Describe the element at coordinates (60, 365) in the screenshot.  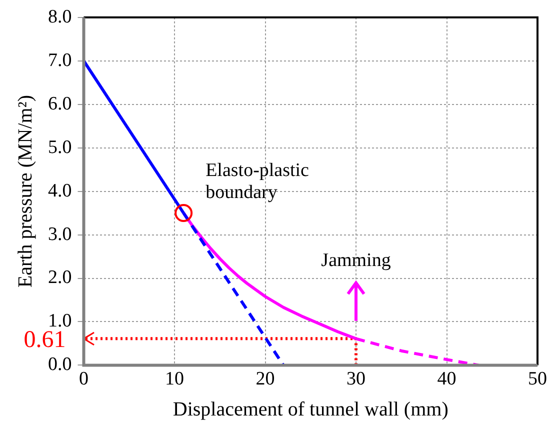
I see `y-tick-label: 0.0` at that location.